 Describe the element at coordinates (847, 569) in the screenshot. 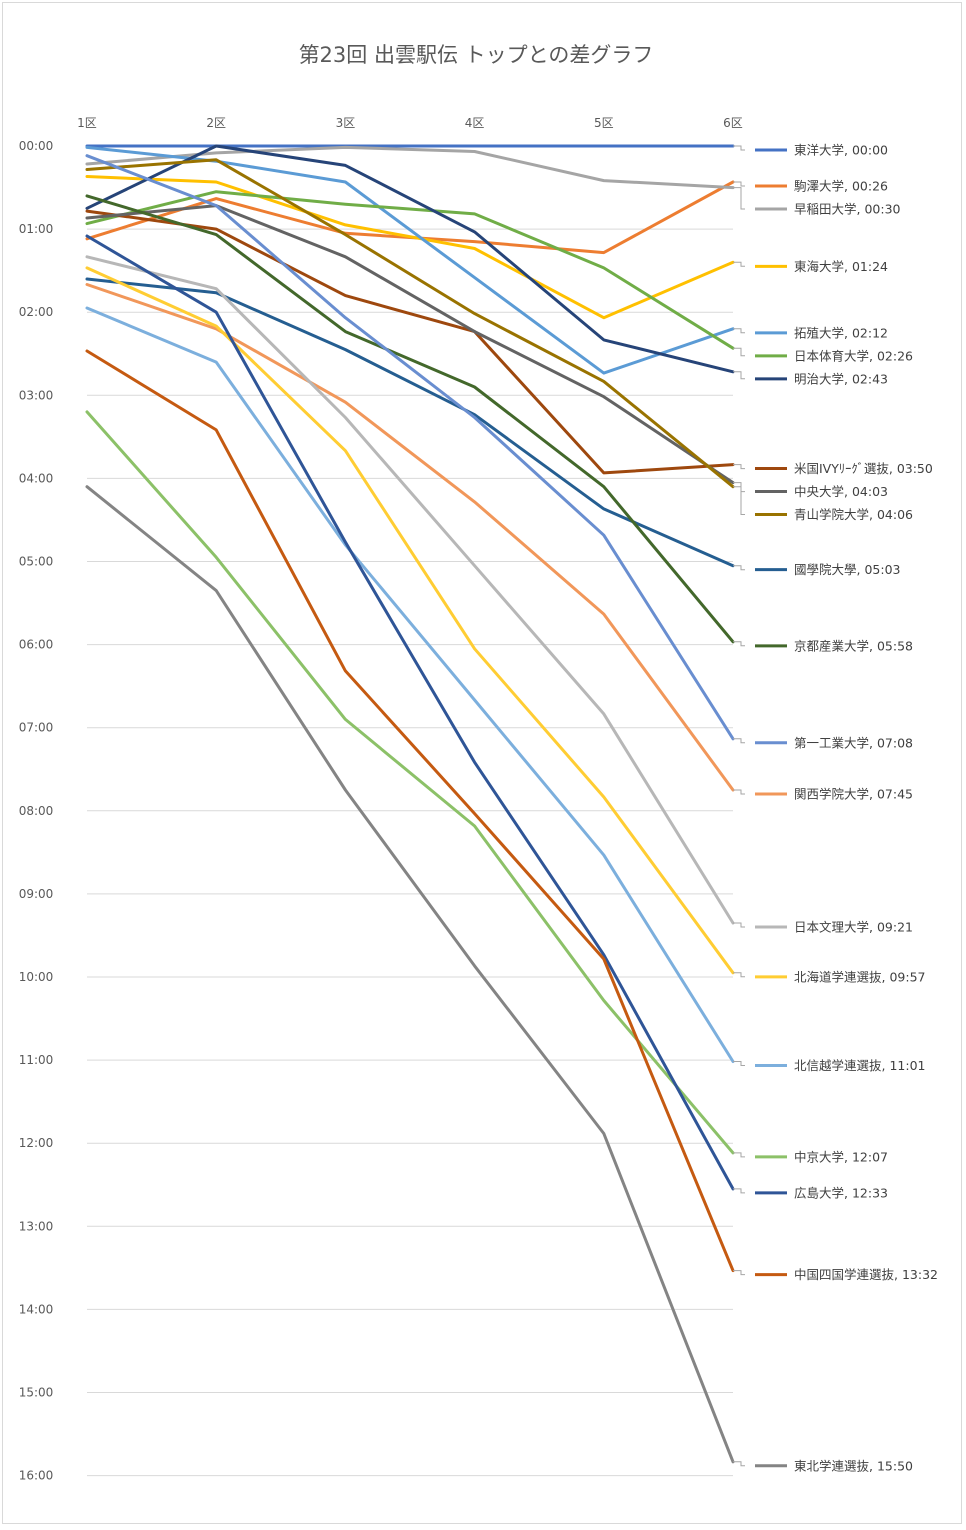

I see `data-label: 國學院大學, 05:03` at that location.